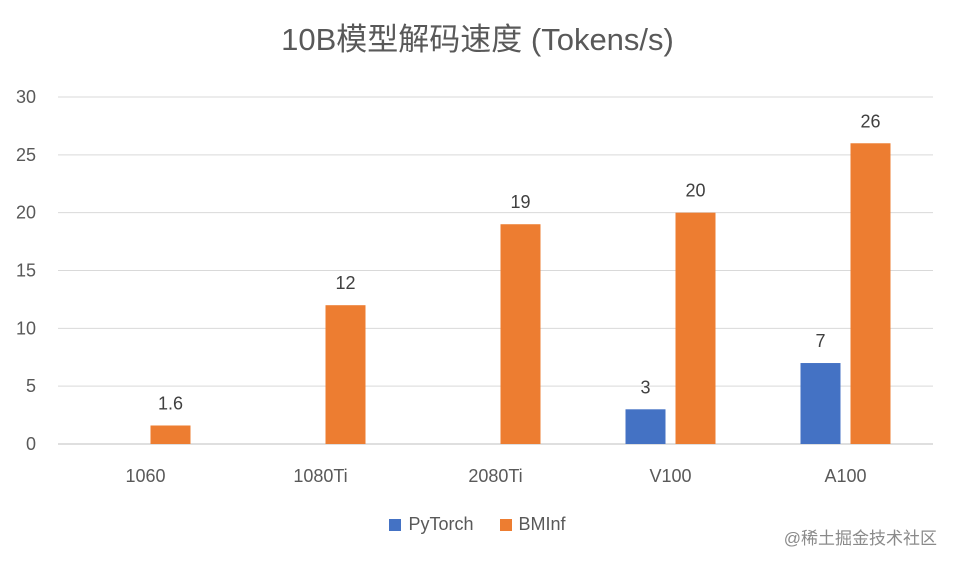 The height and width of the screenshot is (562, 955). Describe the element at coordinates (345, 283) in the screenshot. I see `data-label: 12` at that location.